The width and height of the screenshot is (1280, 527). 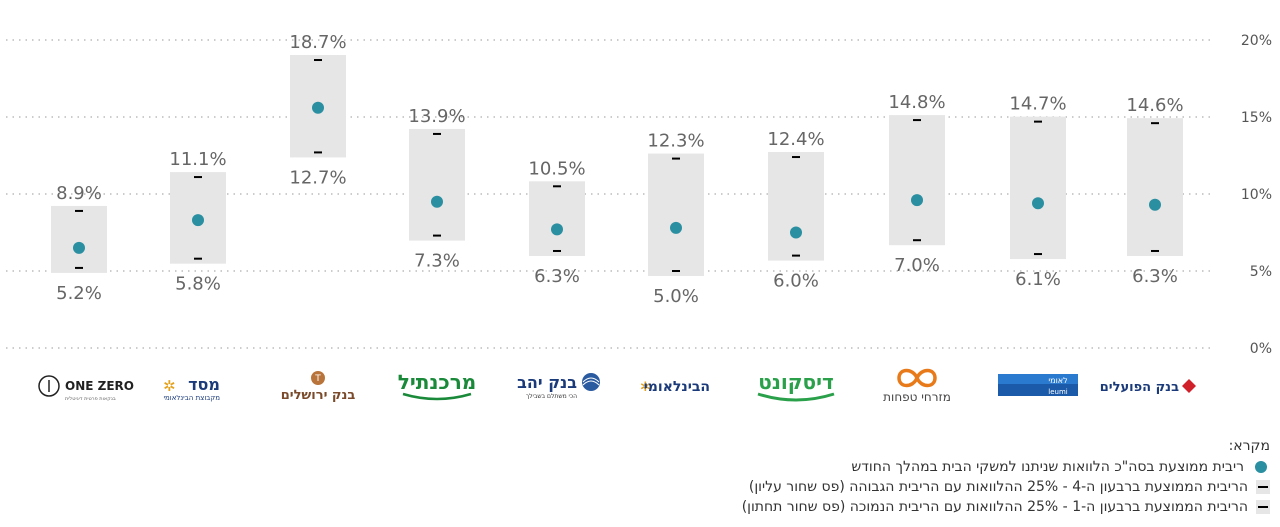 I want to click on masad-sub: מקבוצת הבינלאומי, so click(x=191, y=398).